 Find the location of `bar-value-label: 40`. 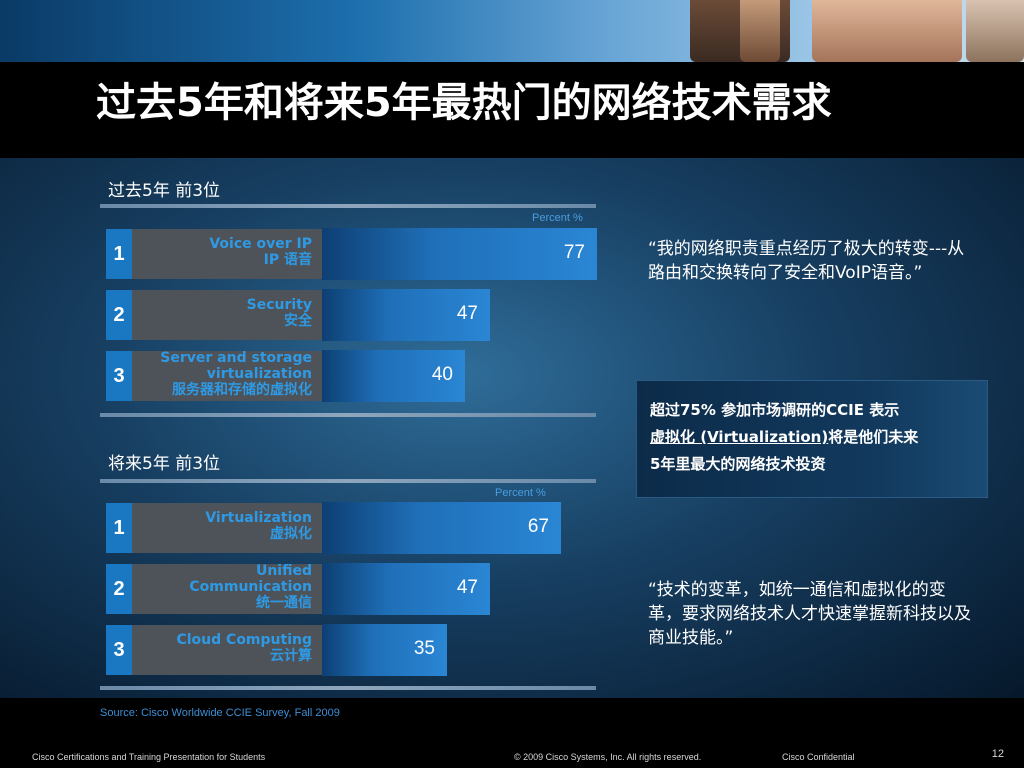

bar-value-label: 40 is located at coordinates (442, 374).